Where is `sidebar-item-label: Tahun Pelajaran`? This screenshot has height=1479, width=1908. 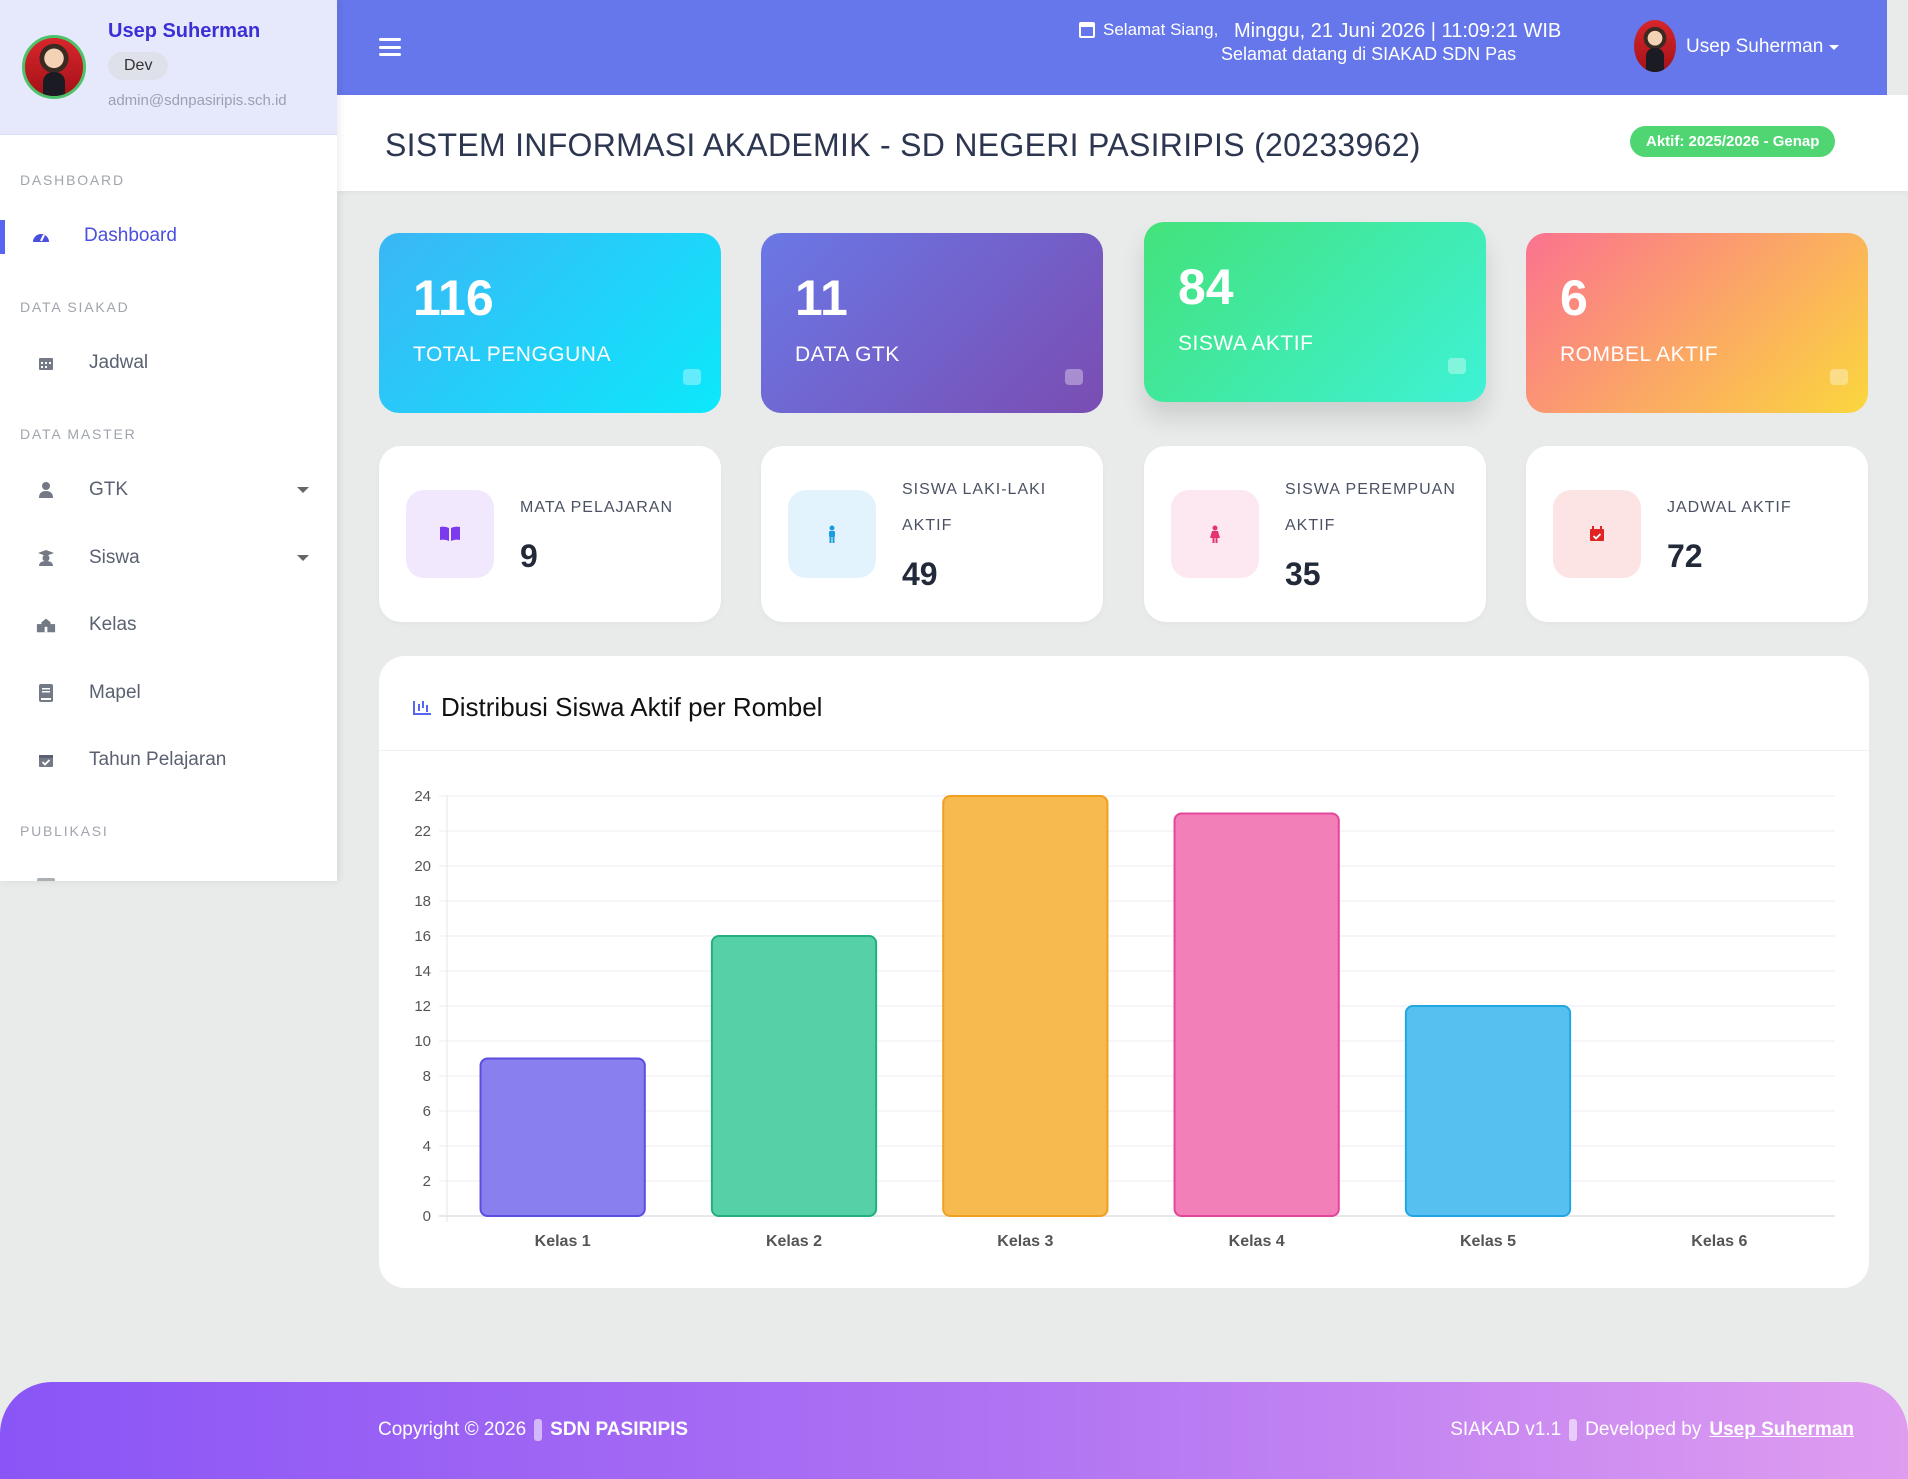
sidebar-item-label: Tahun Pelajaran is located at coordinates (158, 759).